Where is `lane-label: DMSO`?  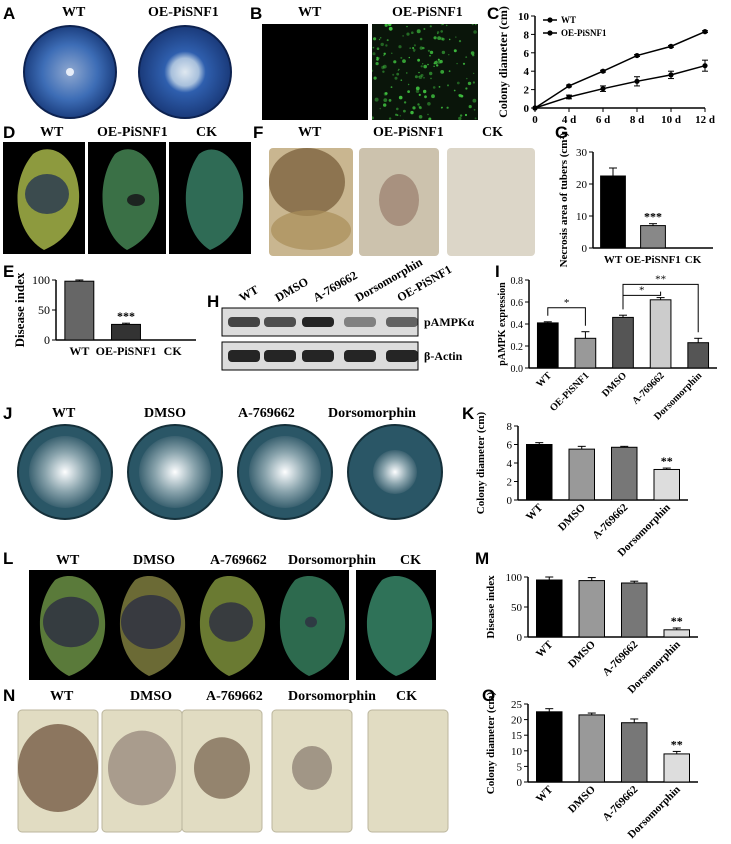
lane-label: DMSO is located at coordinates (292, 289).